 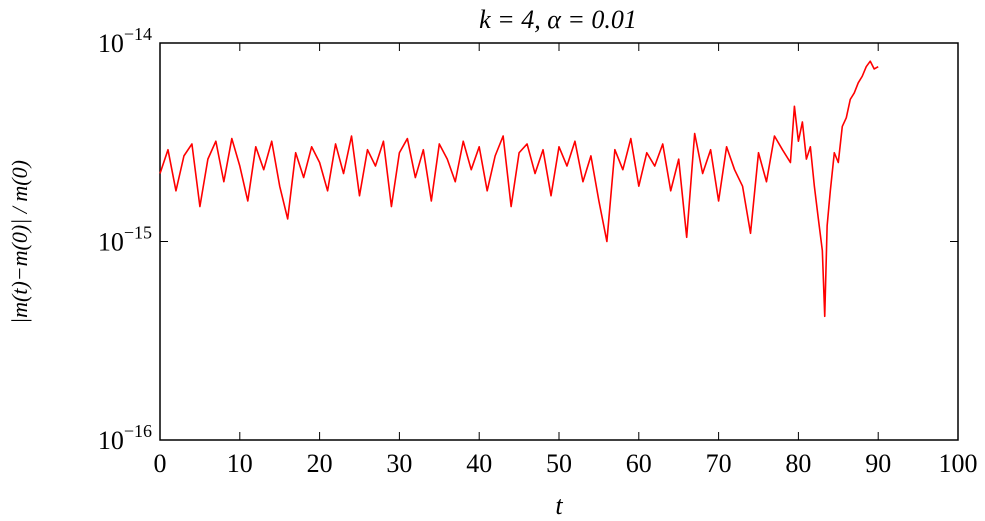 What do you see at coordinates (558, 19) in the screenshot?
I see `chart-title: k = 4, α = 0.01` at bounding box center [558, 19].